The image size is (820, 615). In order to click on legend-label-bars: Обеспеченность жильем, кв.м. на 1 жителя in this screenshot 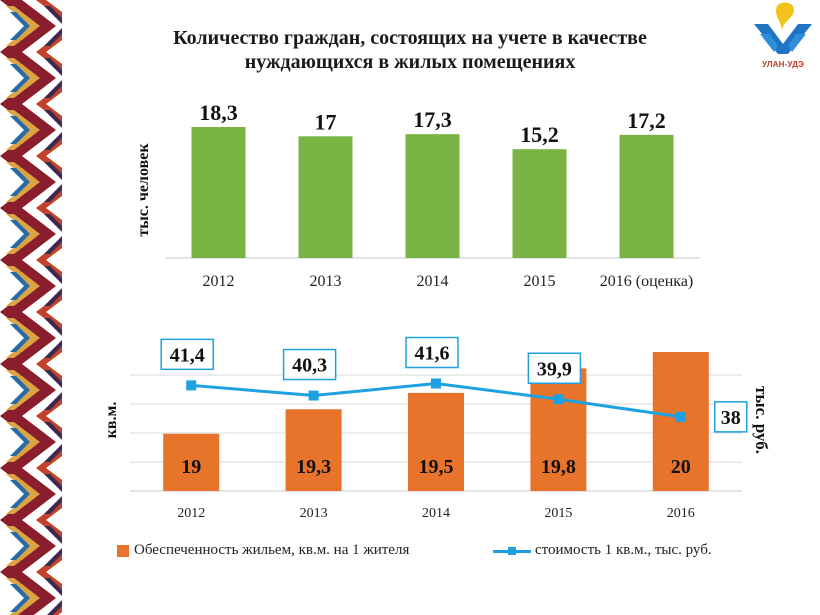, I will do `click(272, 550)`.